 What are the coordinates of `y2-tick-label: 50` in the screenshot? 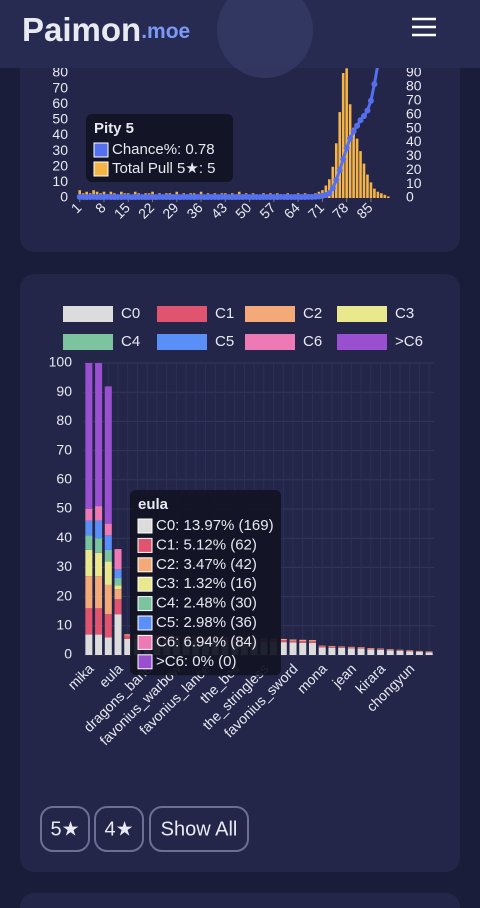 It's located at (414, 127).